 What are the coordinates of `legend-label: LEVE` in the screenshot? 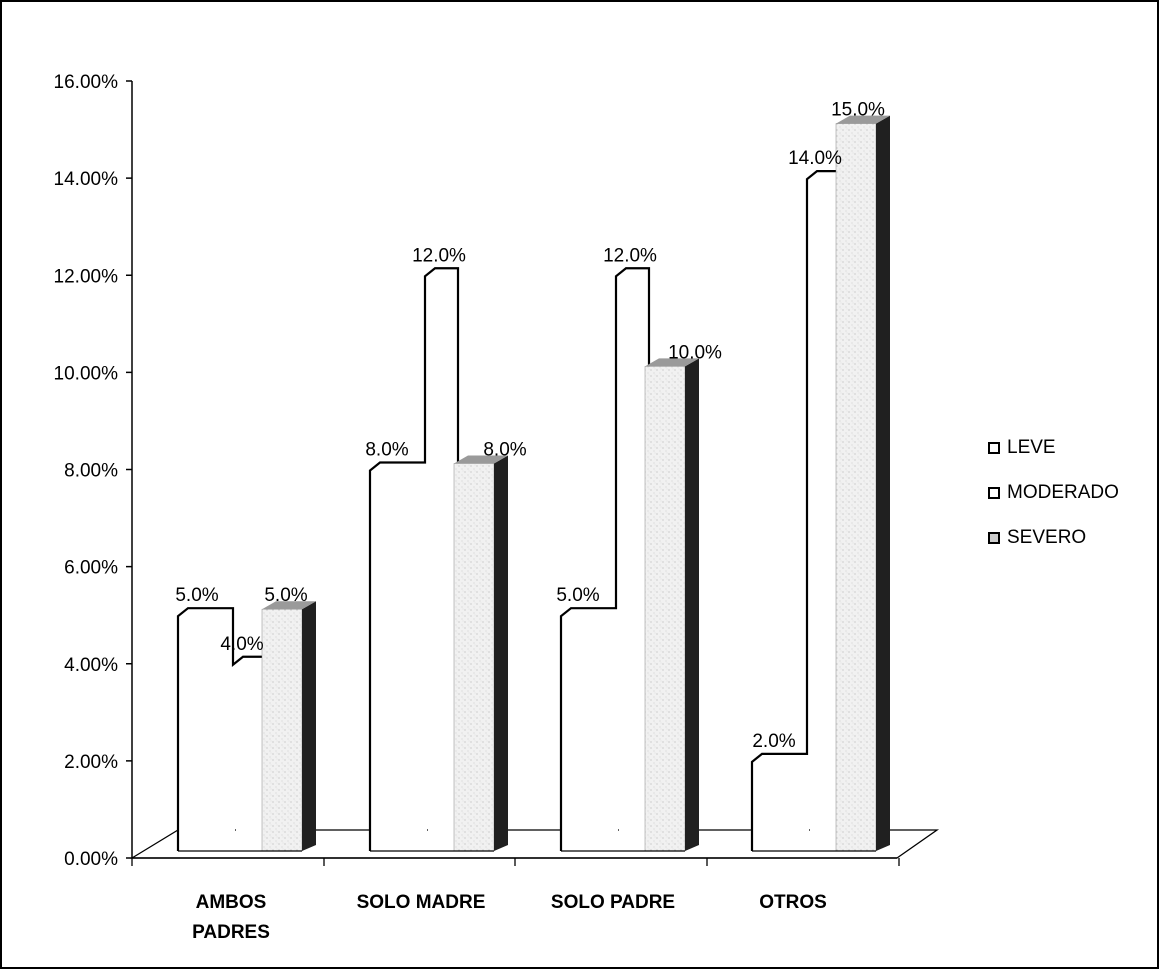 It's located at (1031, 447).